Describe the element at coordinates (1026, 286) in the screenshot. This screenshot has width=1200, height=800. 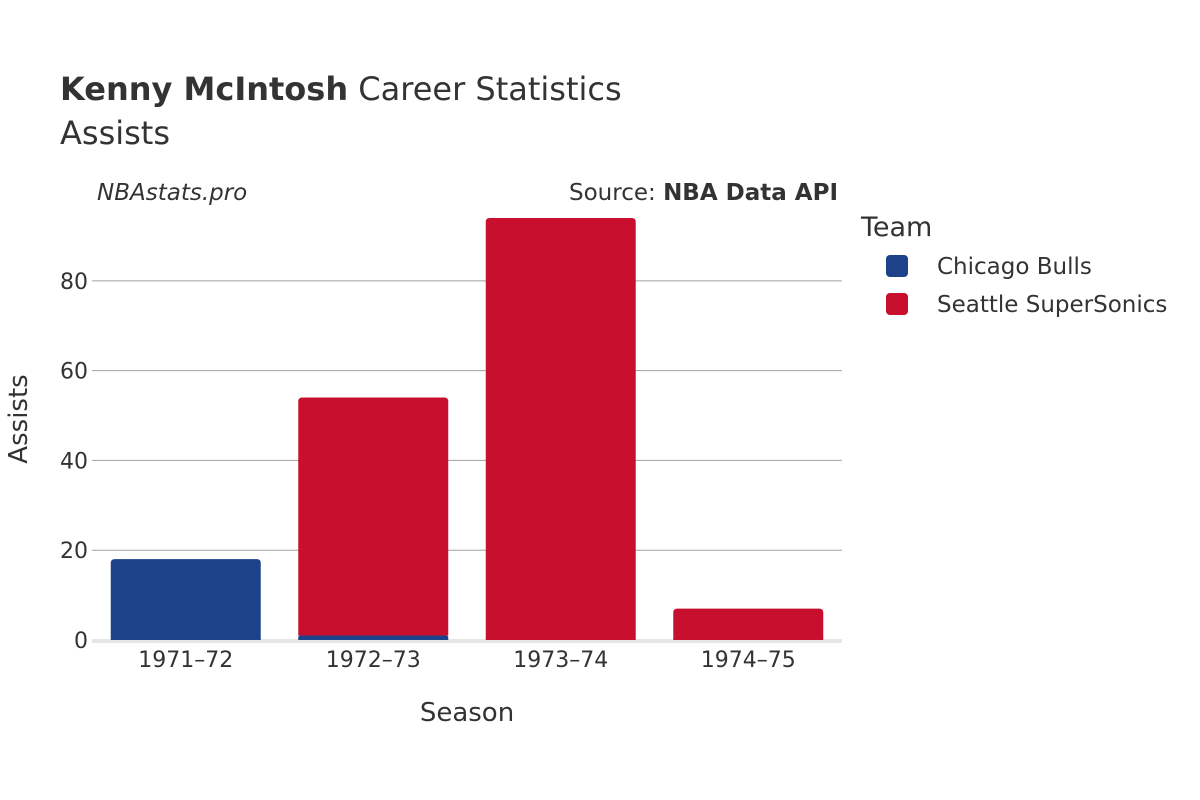
I see `legend: Chicago Bulls Seattle SuperSonics` at that location.